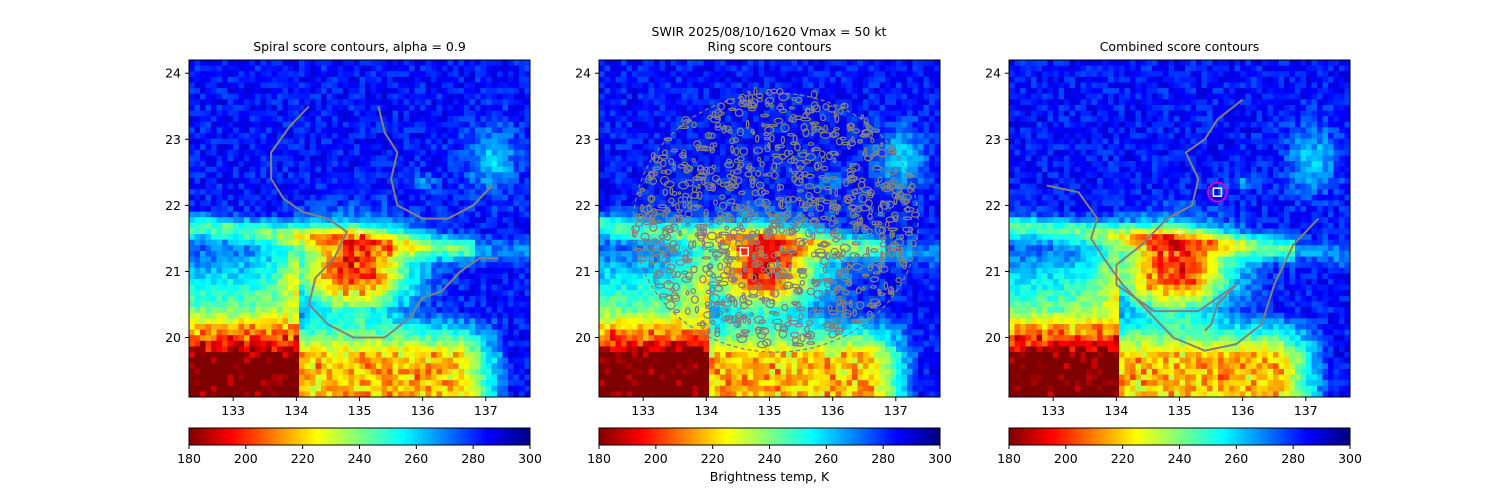  I want to click on colorbar-2: 180 200 220 240 260 280 300 Brightness temp, K, so click(769, 455).